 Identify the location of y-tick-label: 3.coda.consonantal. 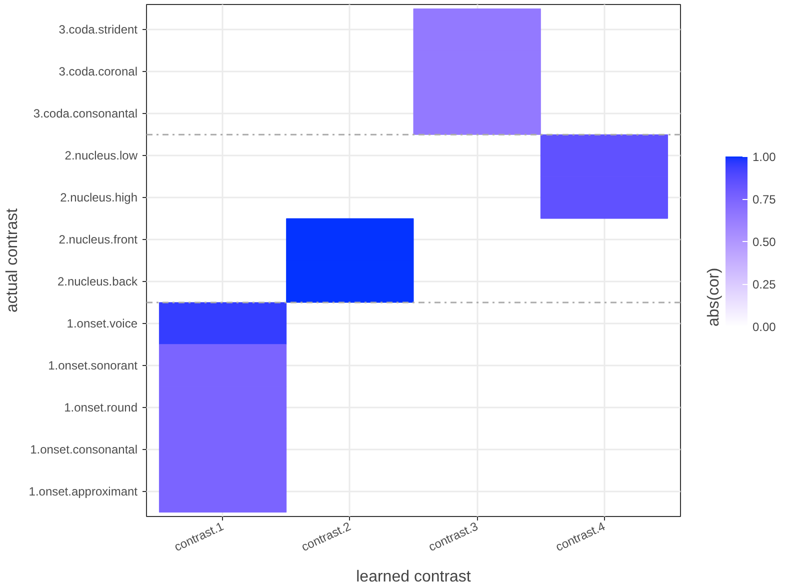
(85, 113).